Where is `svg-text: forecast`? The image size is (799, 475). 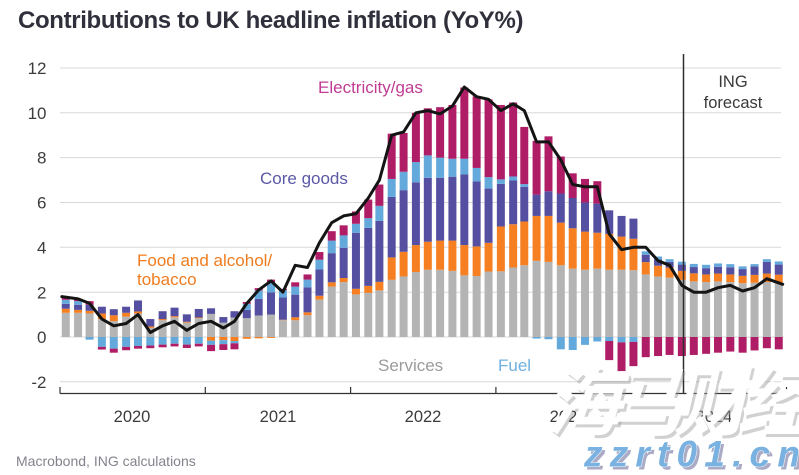
svg-text: forecast is located at coordinates (733, 103).